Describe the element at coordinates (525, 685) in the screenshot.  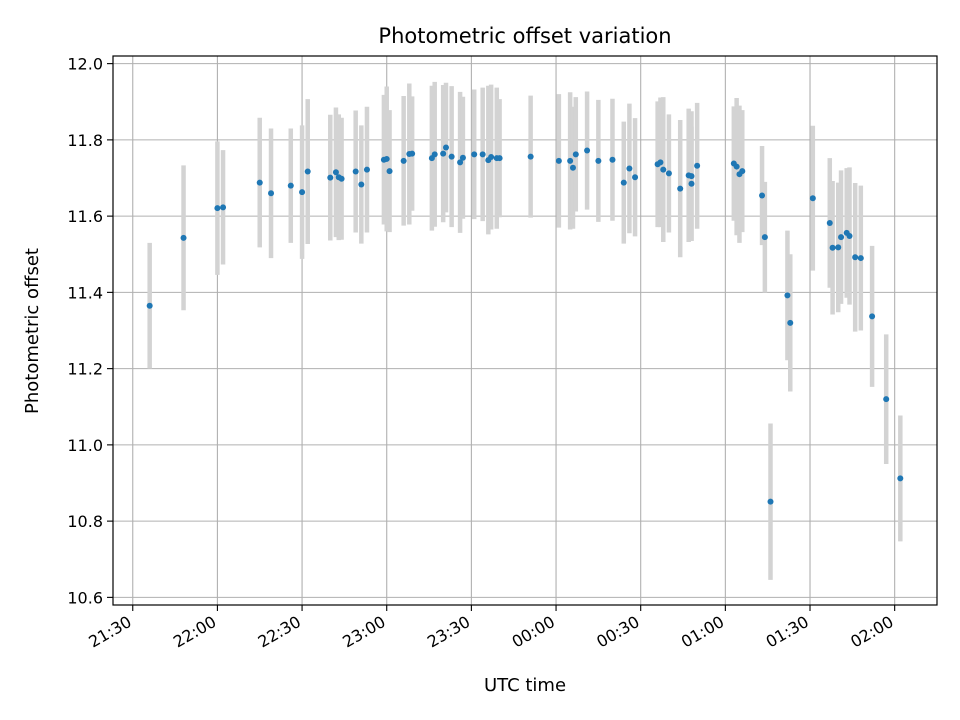
I see `x-axis-title: UTC time` at that location.